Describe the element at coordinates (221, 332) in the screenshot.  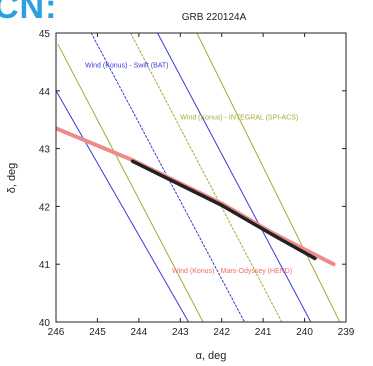
I see `x-tick-label: 242` at that location.